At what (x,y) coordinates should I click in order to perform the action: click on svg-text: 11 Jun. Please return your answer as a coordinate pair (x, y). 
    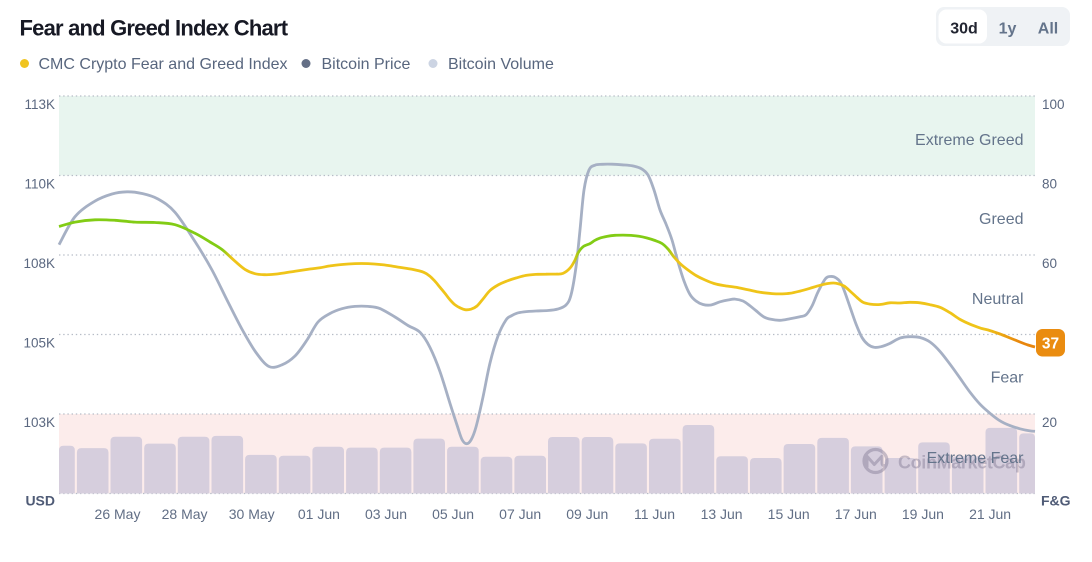
    Looking at the image, I should click on (654, 514).